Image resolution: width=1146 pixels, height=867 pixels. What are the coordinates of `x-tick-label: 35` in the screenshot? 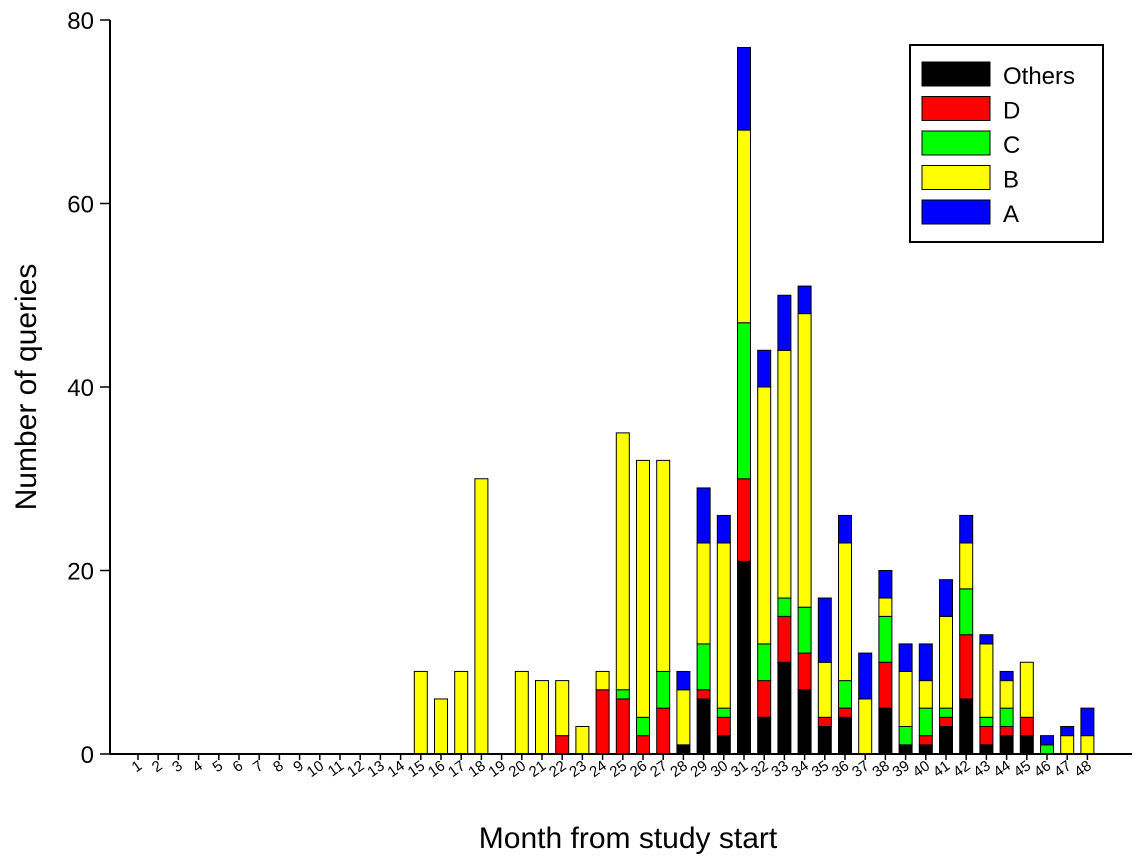 It's located at (820, 768).